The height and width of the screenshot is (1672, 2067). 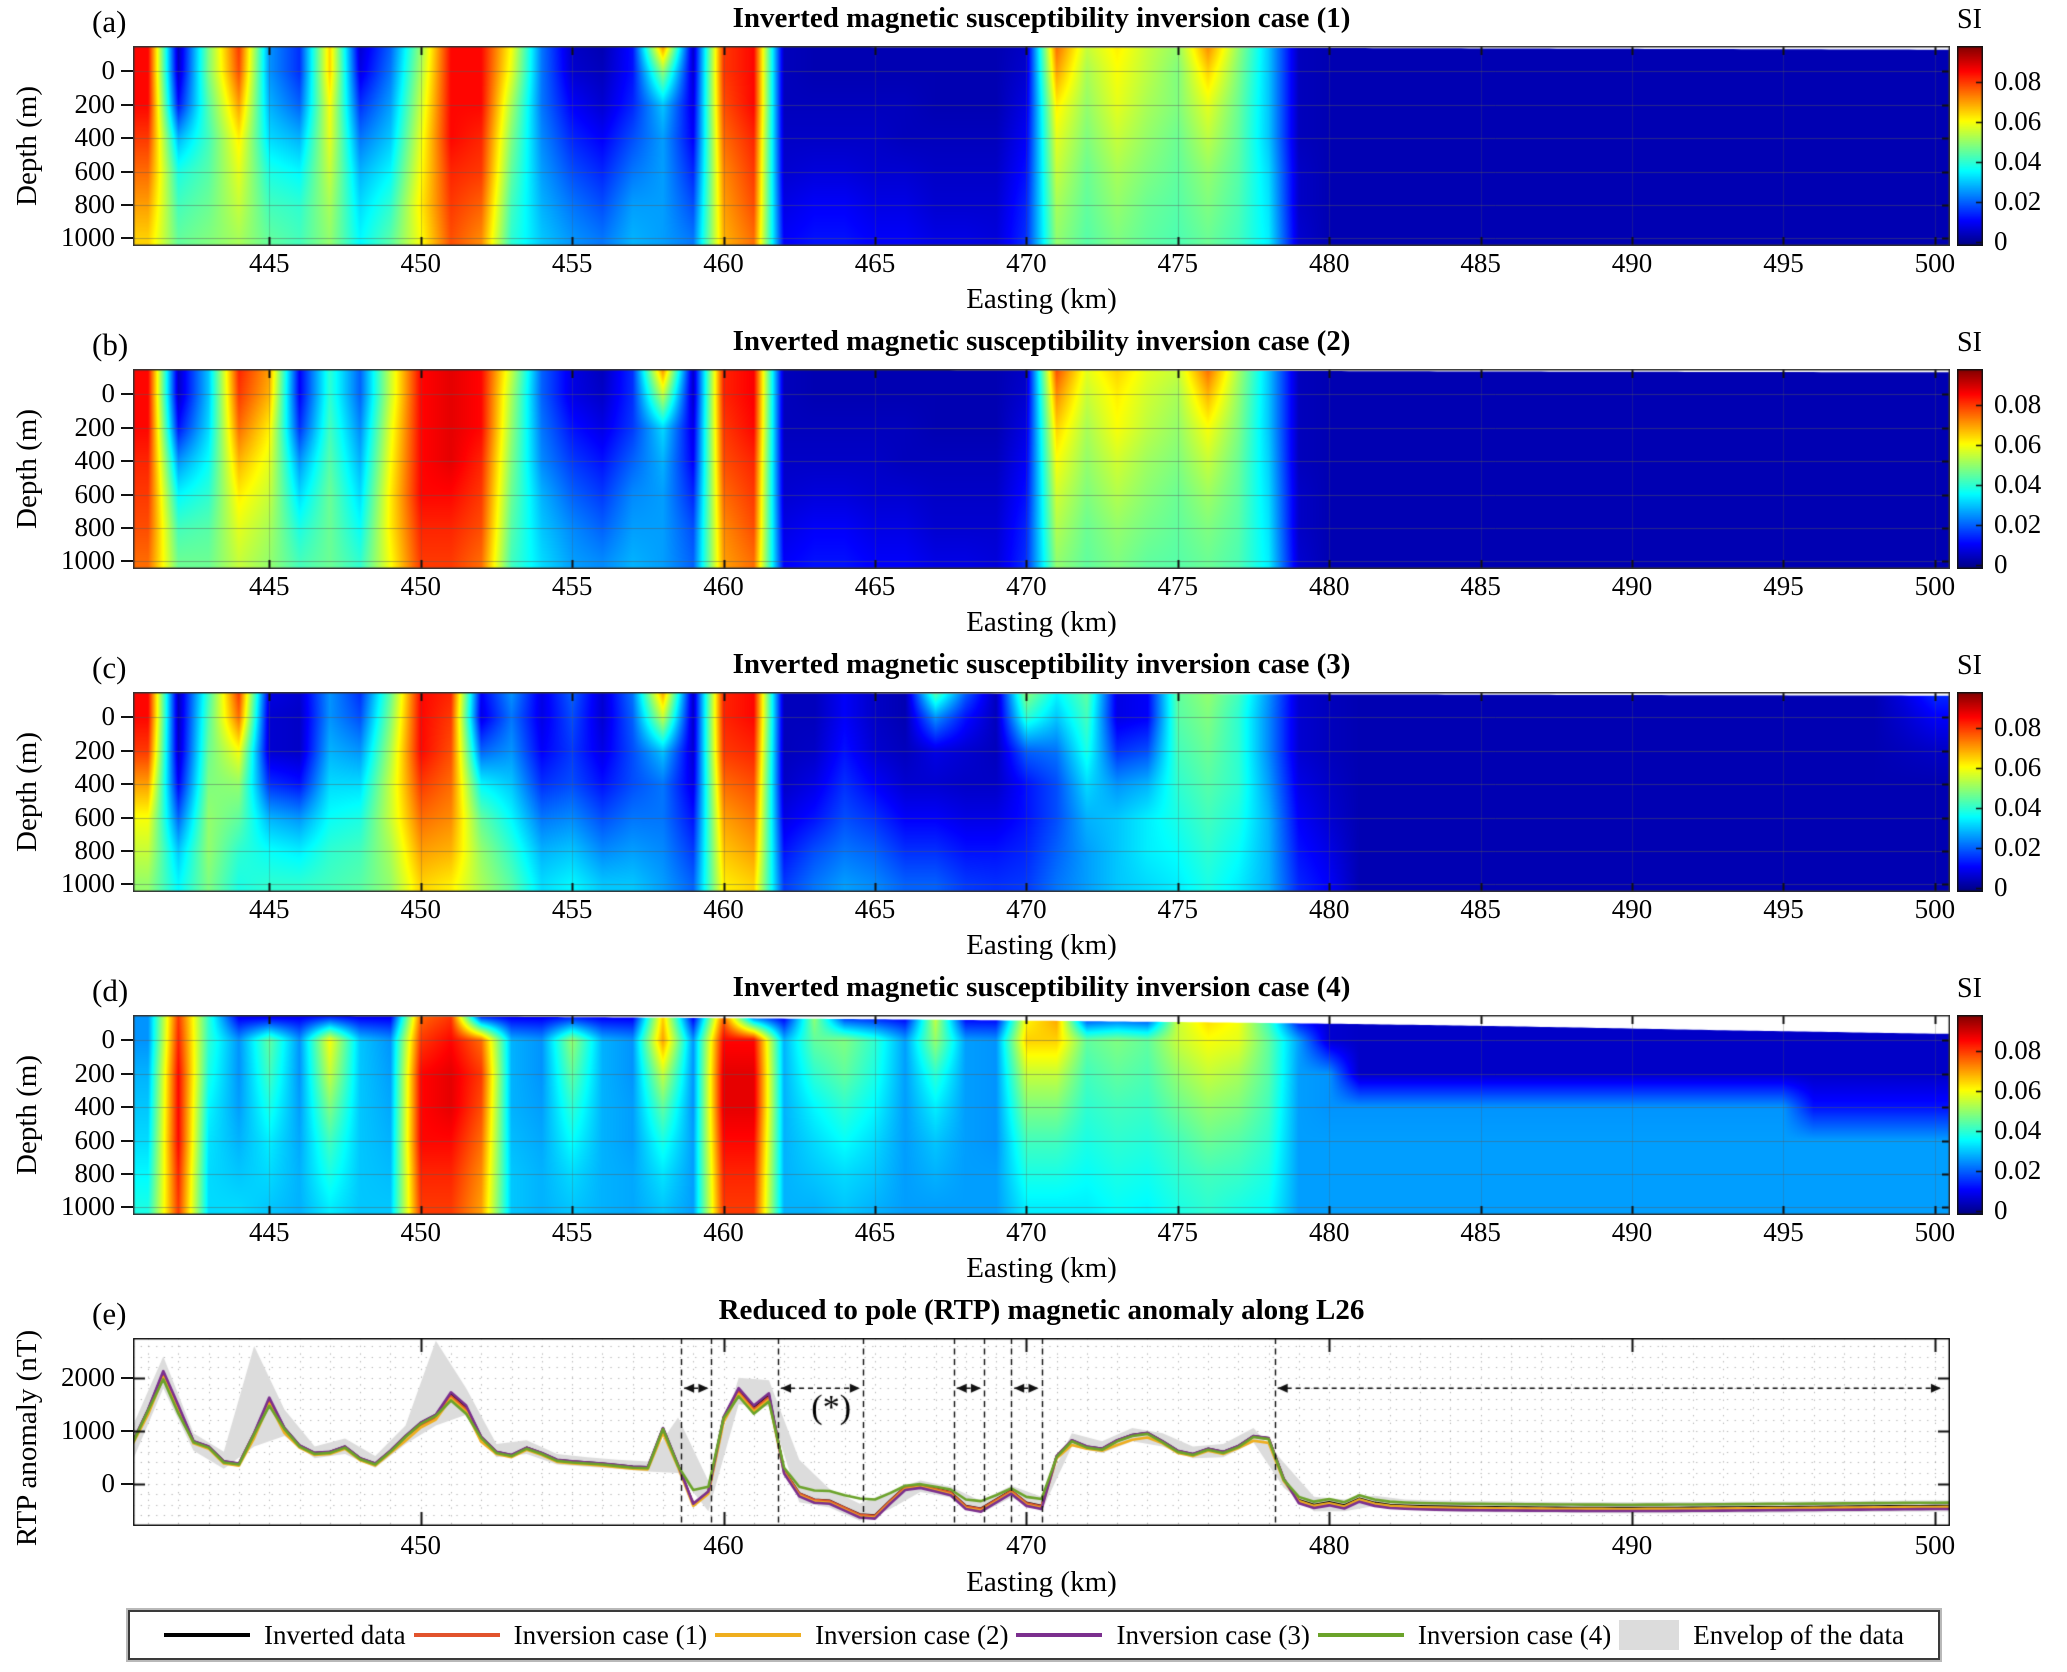 What do you see at coordinates (1798, 1634) in the screenshot?
I see `legend-item-label: Envelop of the data` at bounding box center [1798, 1634].